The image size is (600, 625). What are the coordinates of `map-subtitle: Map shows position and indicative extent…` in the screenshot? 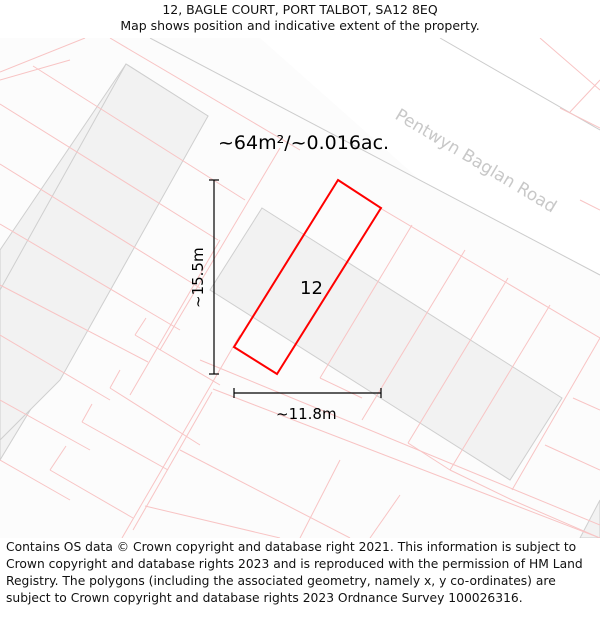 It's located at (300, 25).